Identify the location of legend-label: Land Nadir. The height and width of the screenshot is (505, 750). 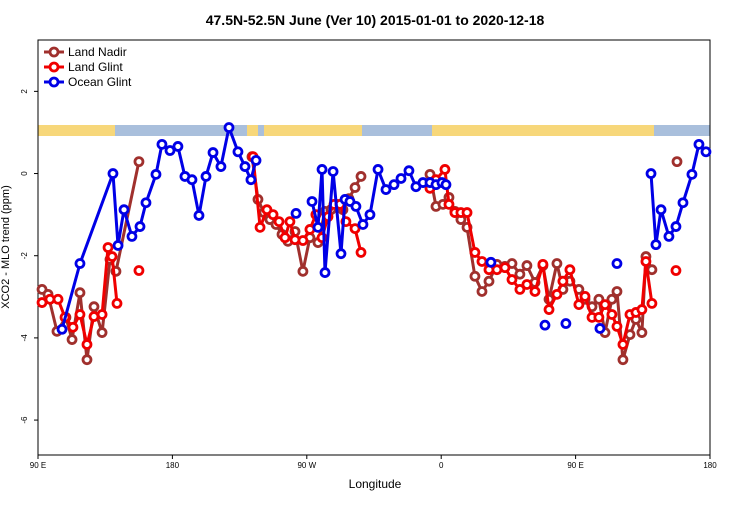
(97, 52).